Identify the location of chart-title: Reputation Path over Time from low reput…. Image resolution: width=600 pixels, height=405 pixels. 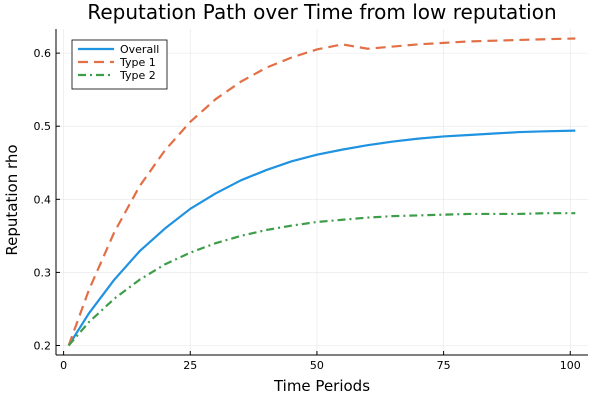
(321, 12).